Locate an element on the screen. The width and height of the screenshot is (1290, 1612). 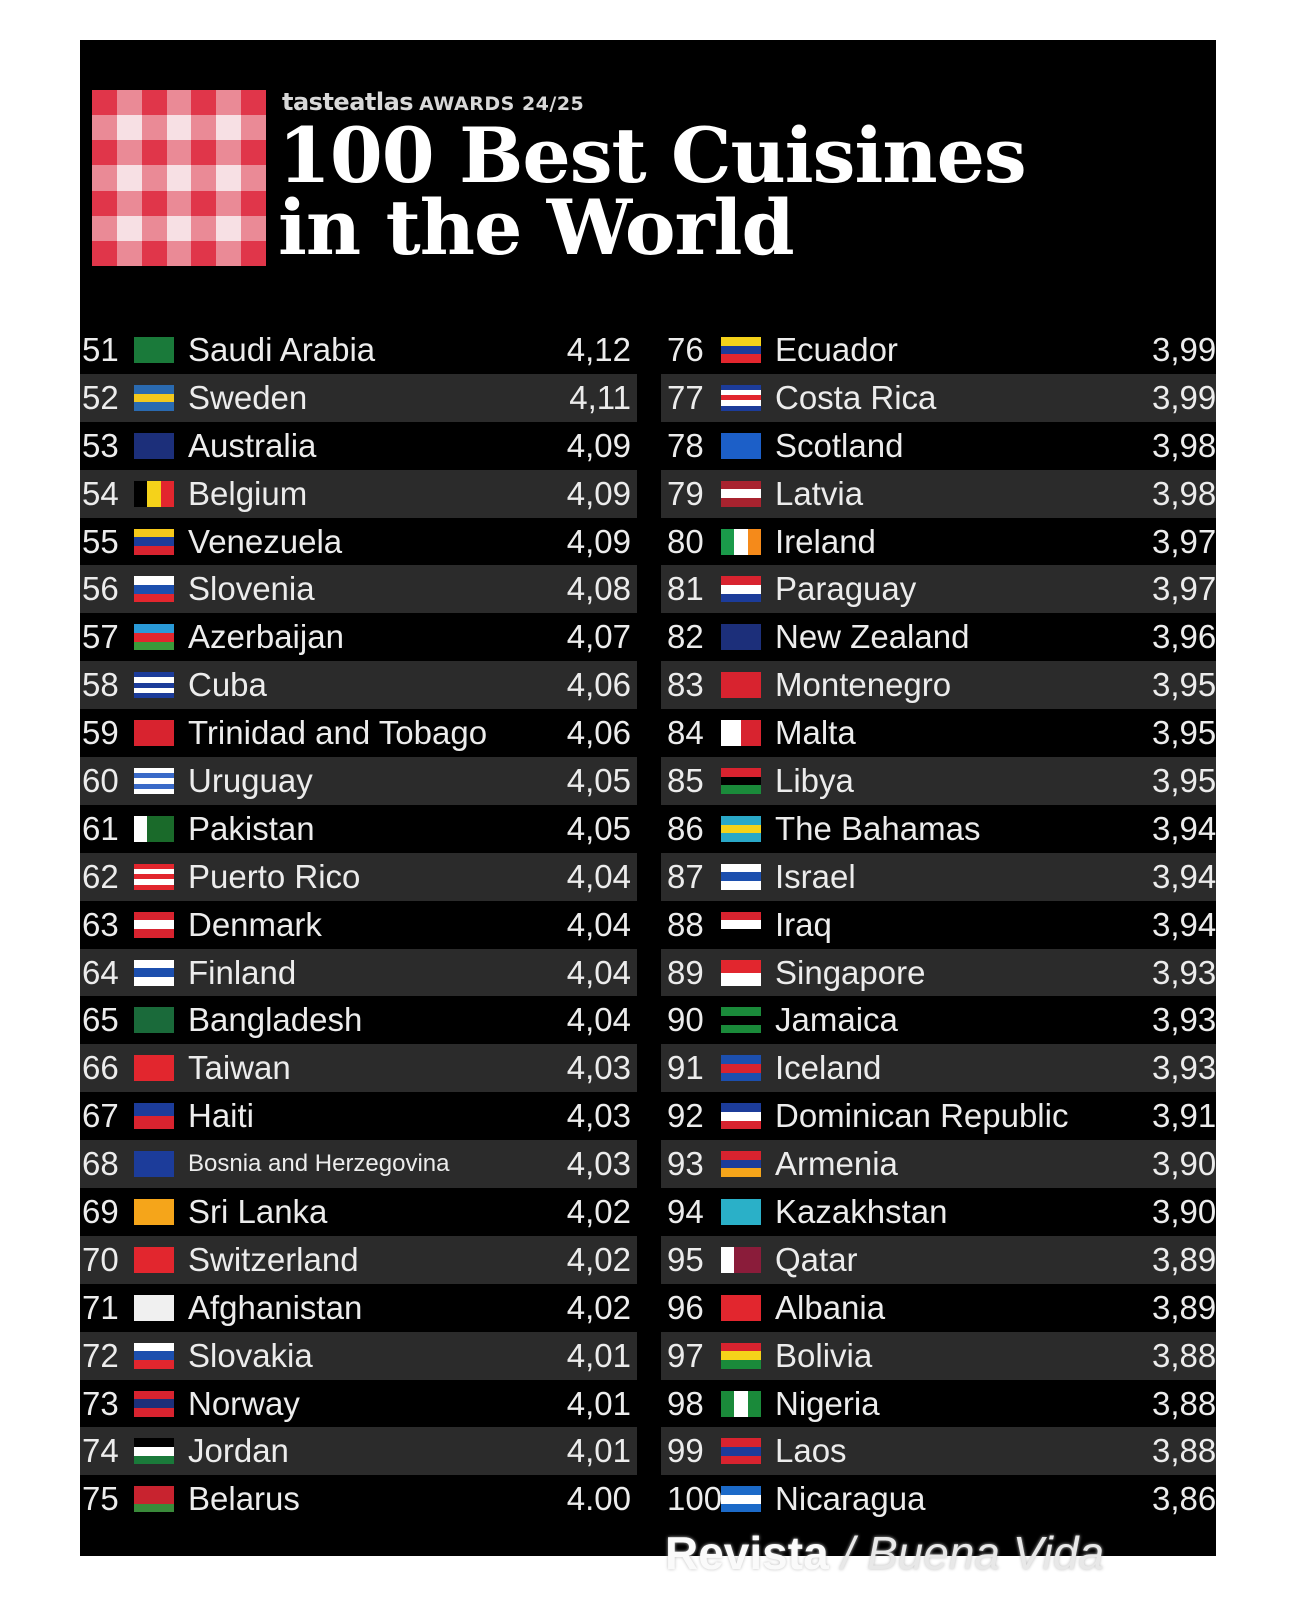
country-name: Iceland is located at coordinates (828, 1068).